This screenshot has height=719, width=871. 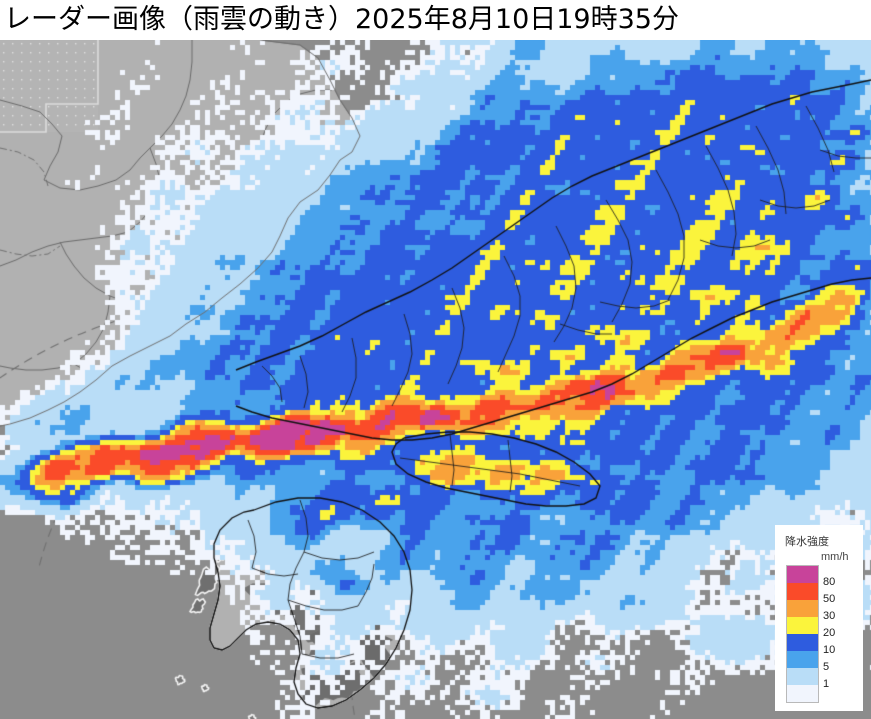 I want to click on legend-tick-30: 30, so click(x=829, y=616).